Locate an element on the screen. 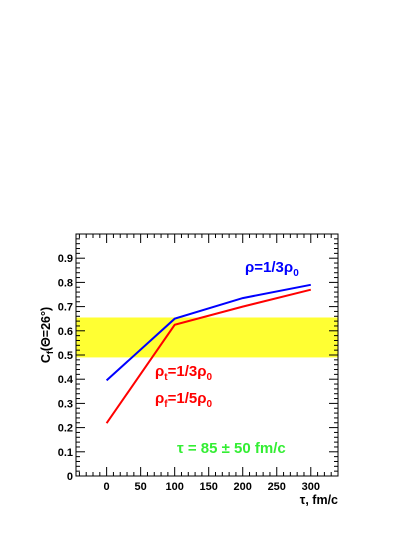  y-axis-label-rest: (Θ=26°) is located at coordinates (46, 329).